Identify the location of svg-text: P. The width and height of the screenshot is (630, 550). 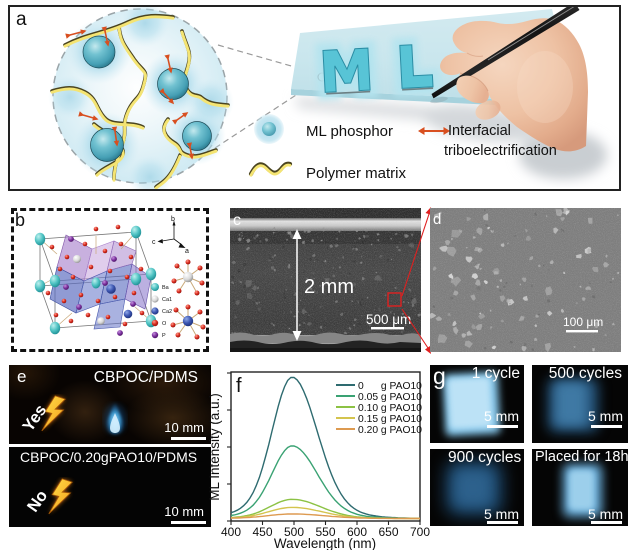
(164, 336).